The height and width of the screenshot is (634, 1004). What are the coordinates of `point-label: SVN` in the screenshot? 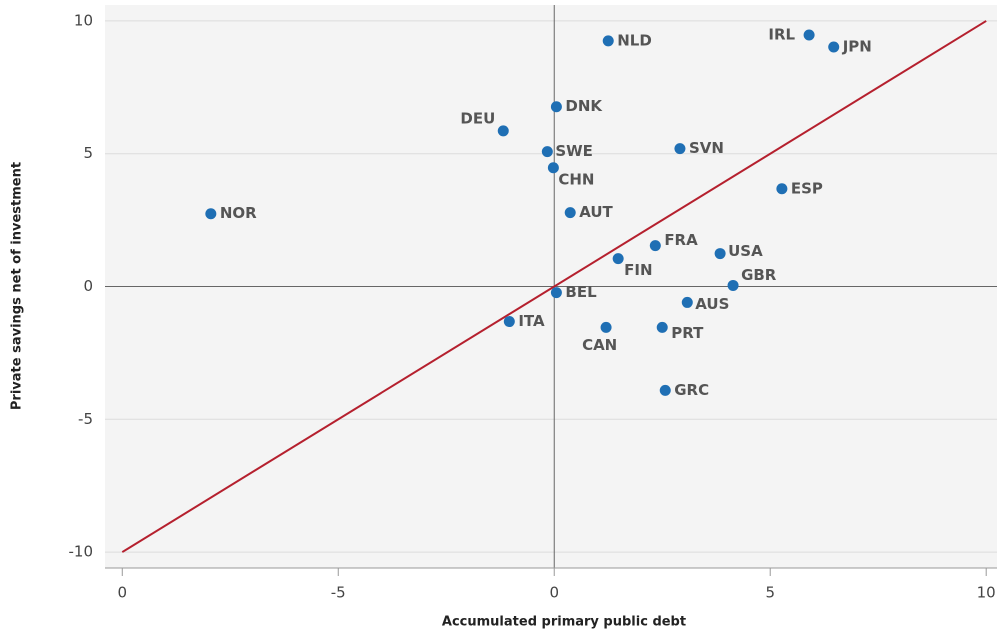 It's located at (706, 148).